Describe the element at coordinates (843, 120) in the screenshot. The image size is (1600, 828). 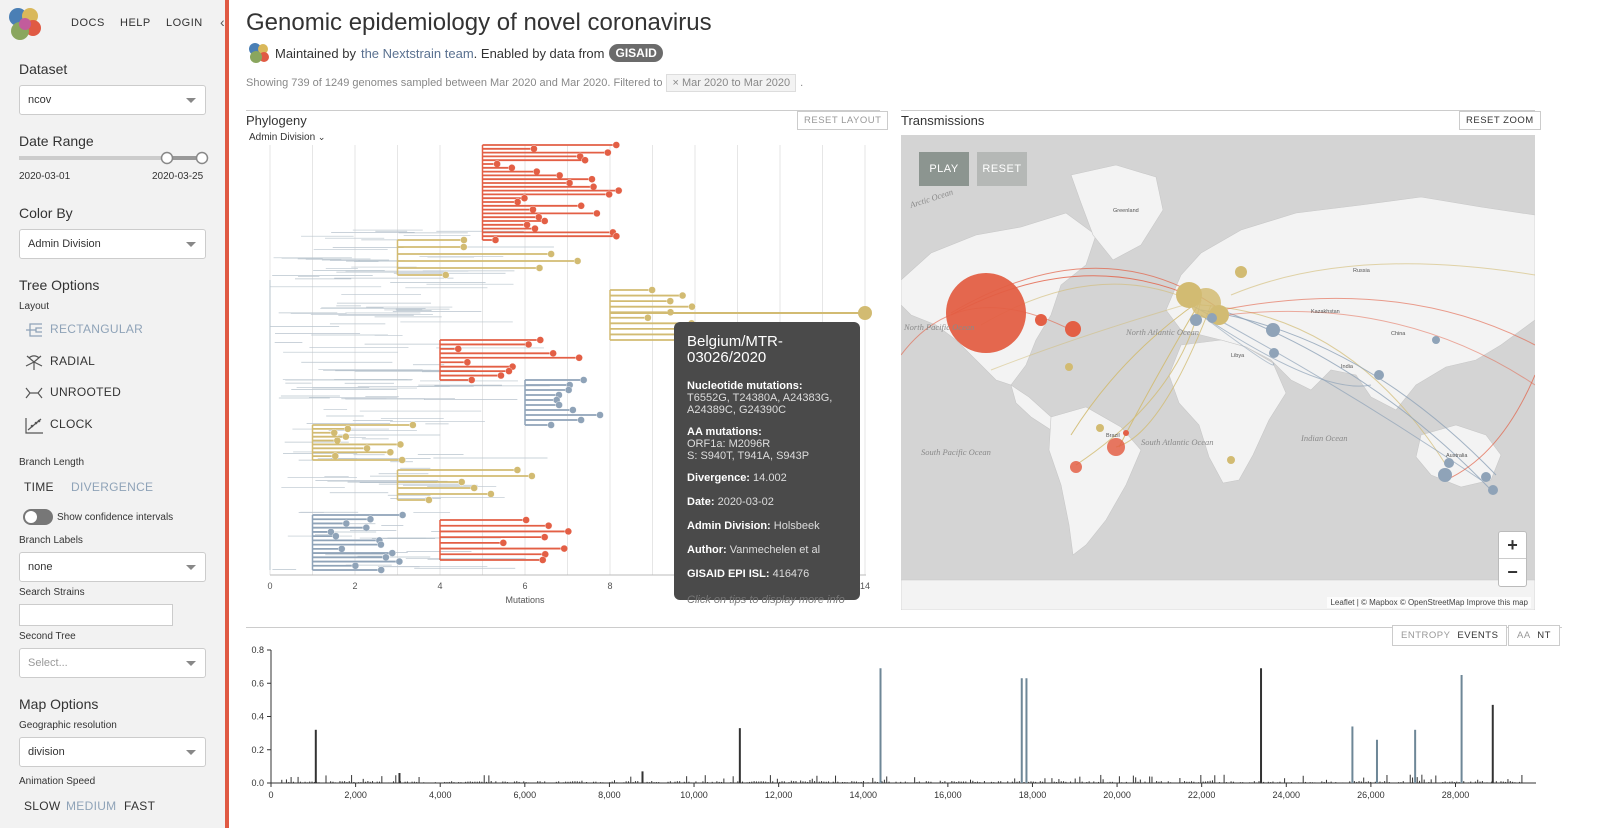
I see `reset-layout-button: RESET LAYOUT` at that location.